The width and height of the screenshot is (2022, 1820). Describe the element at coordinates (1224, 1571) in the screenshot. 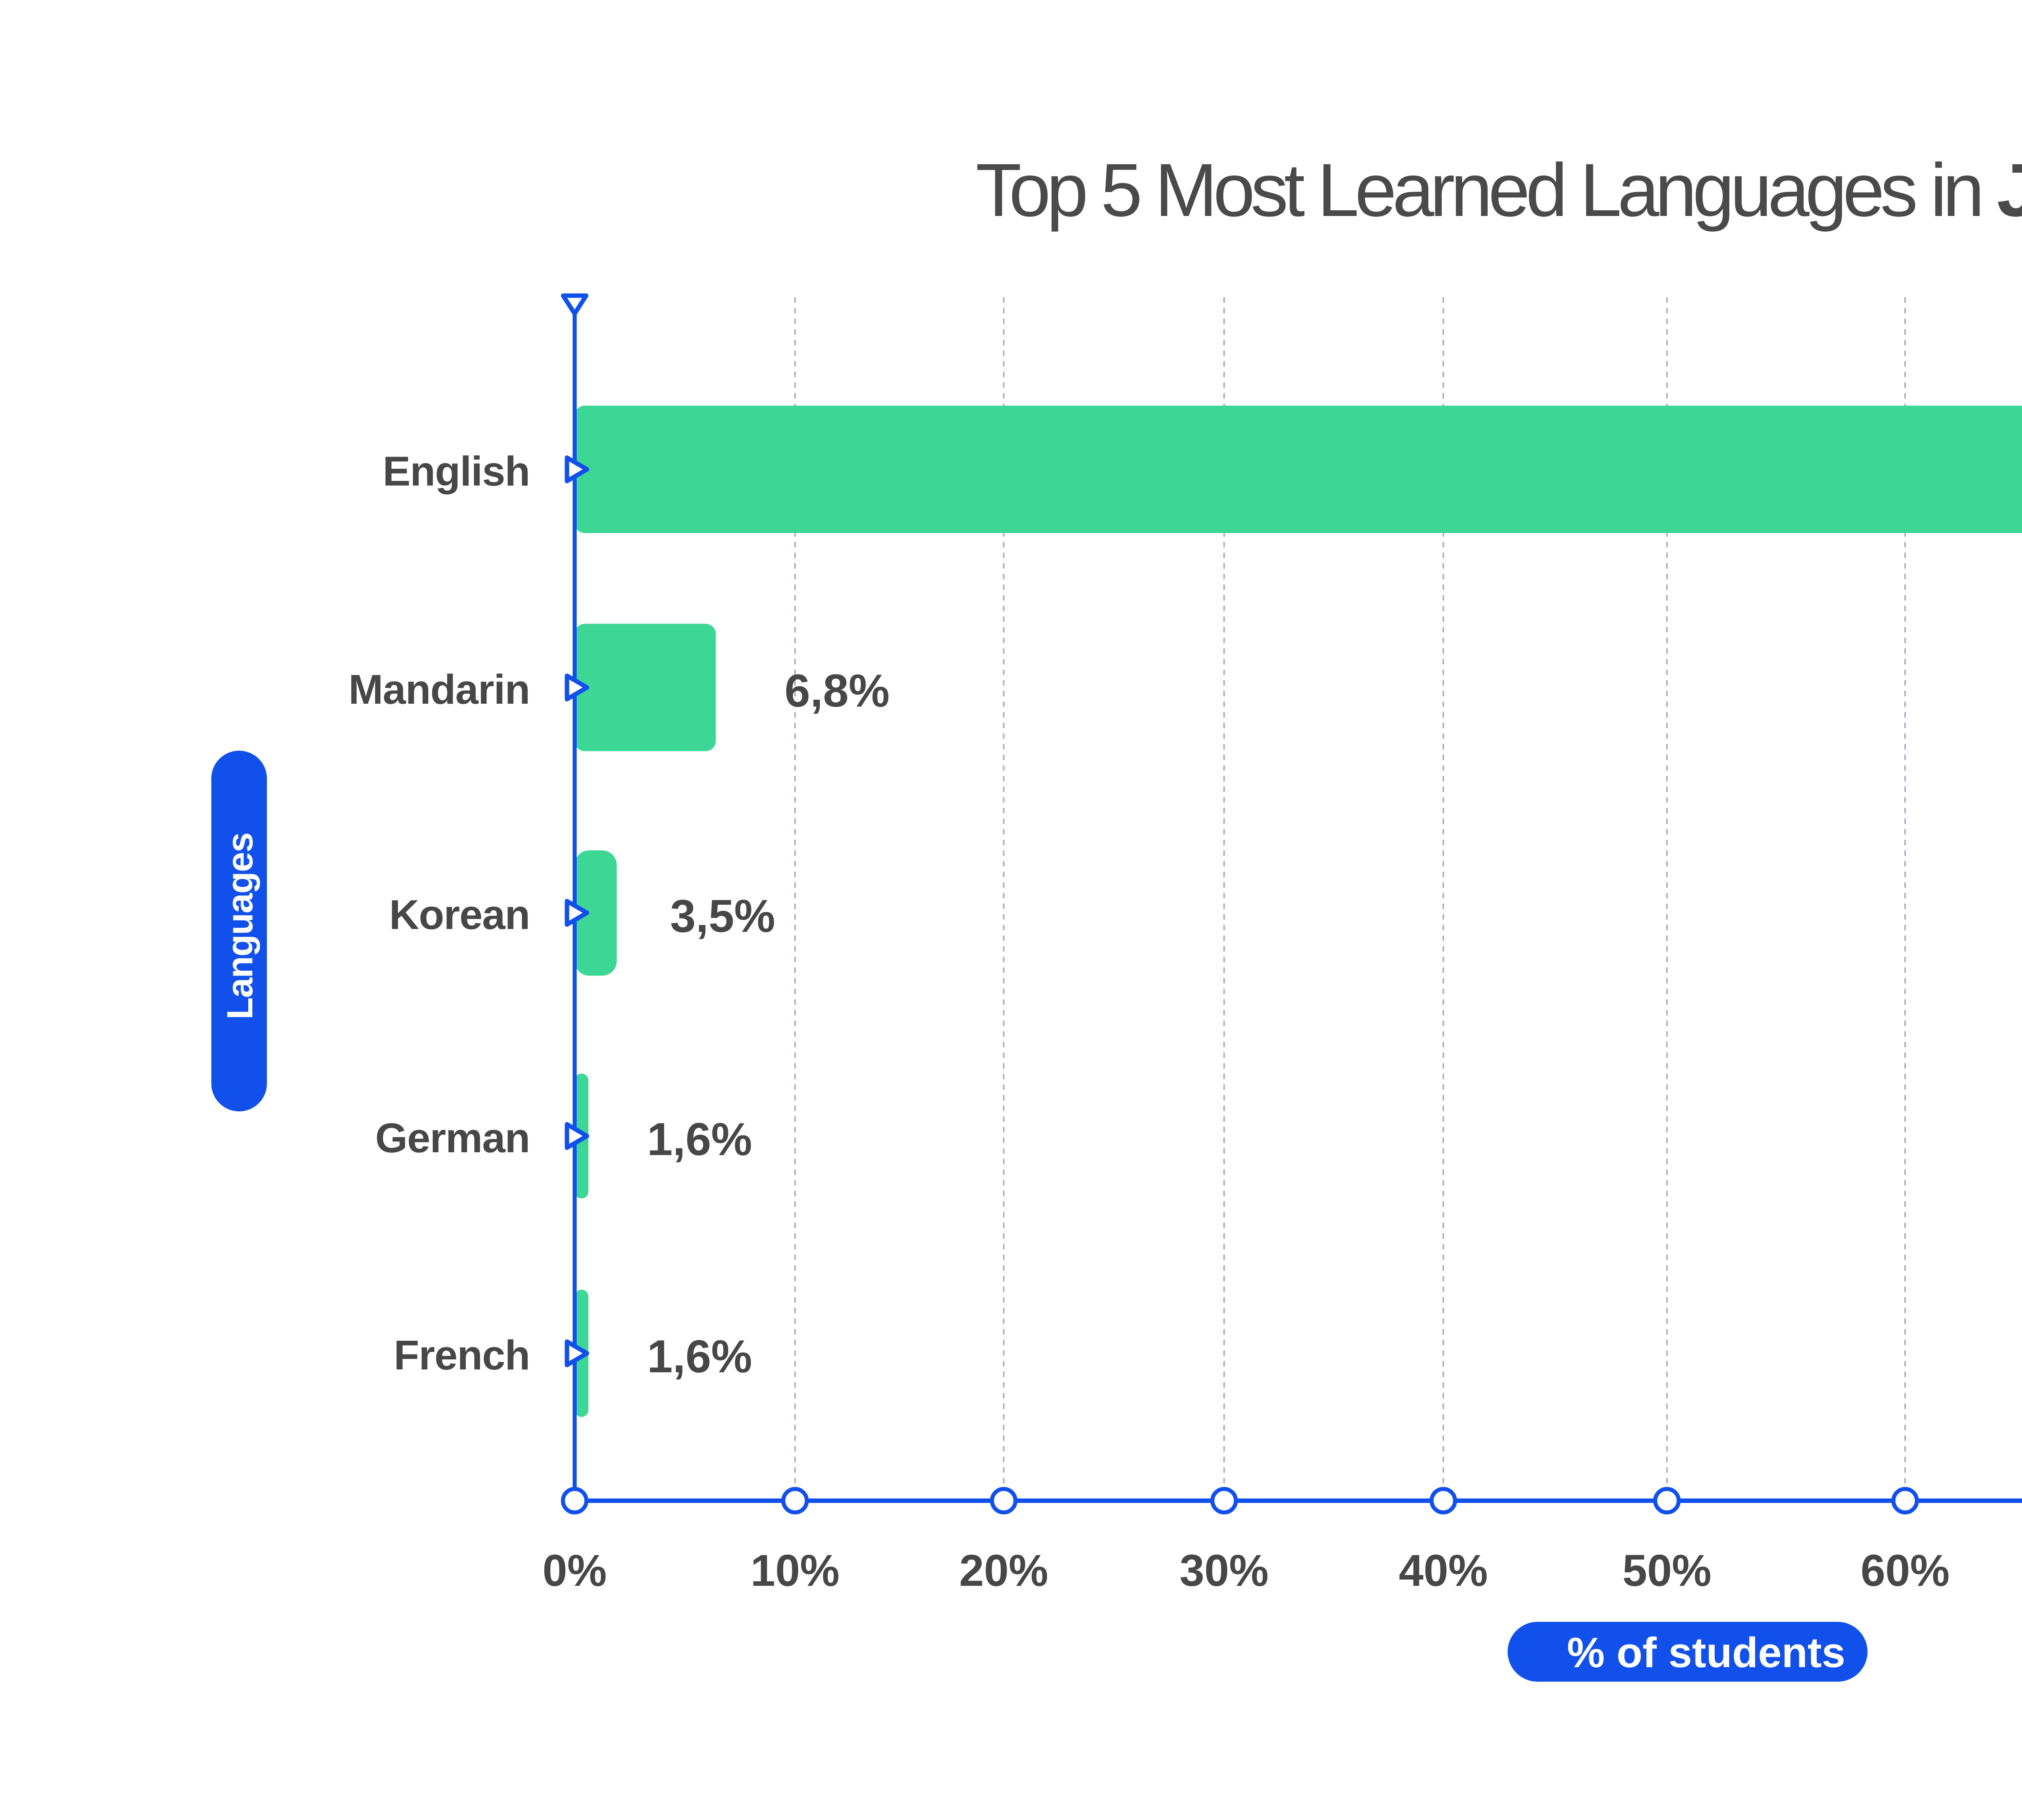

I see `svg-text: 30%` at that location.